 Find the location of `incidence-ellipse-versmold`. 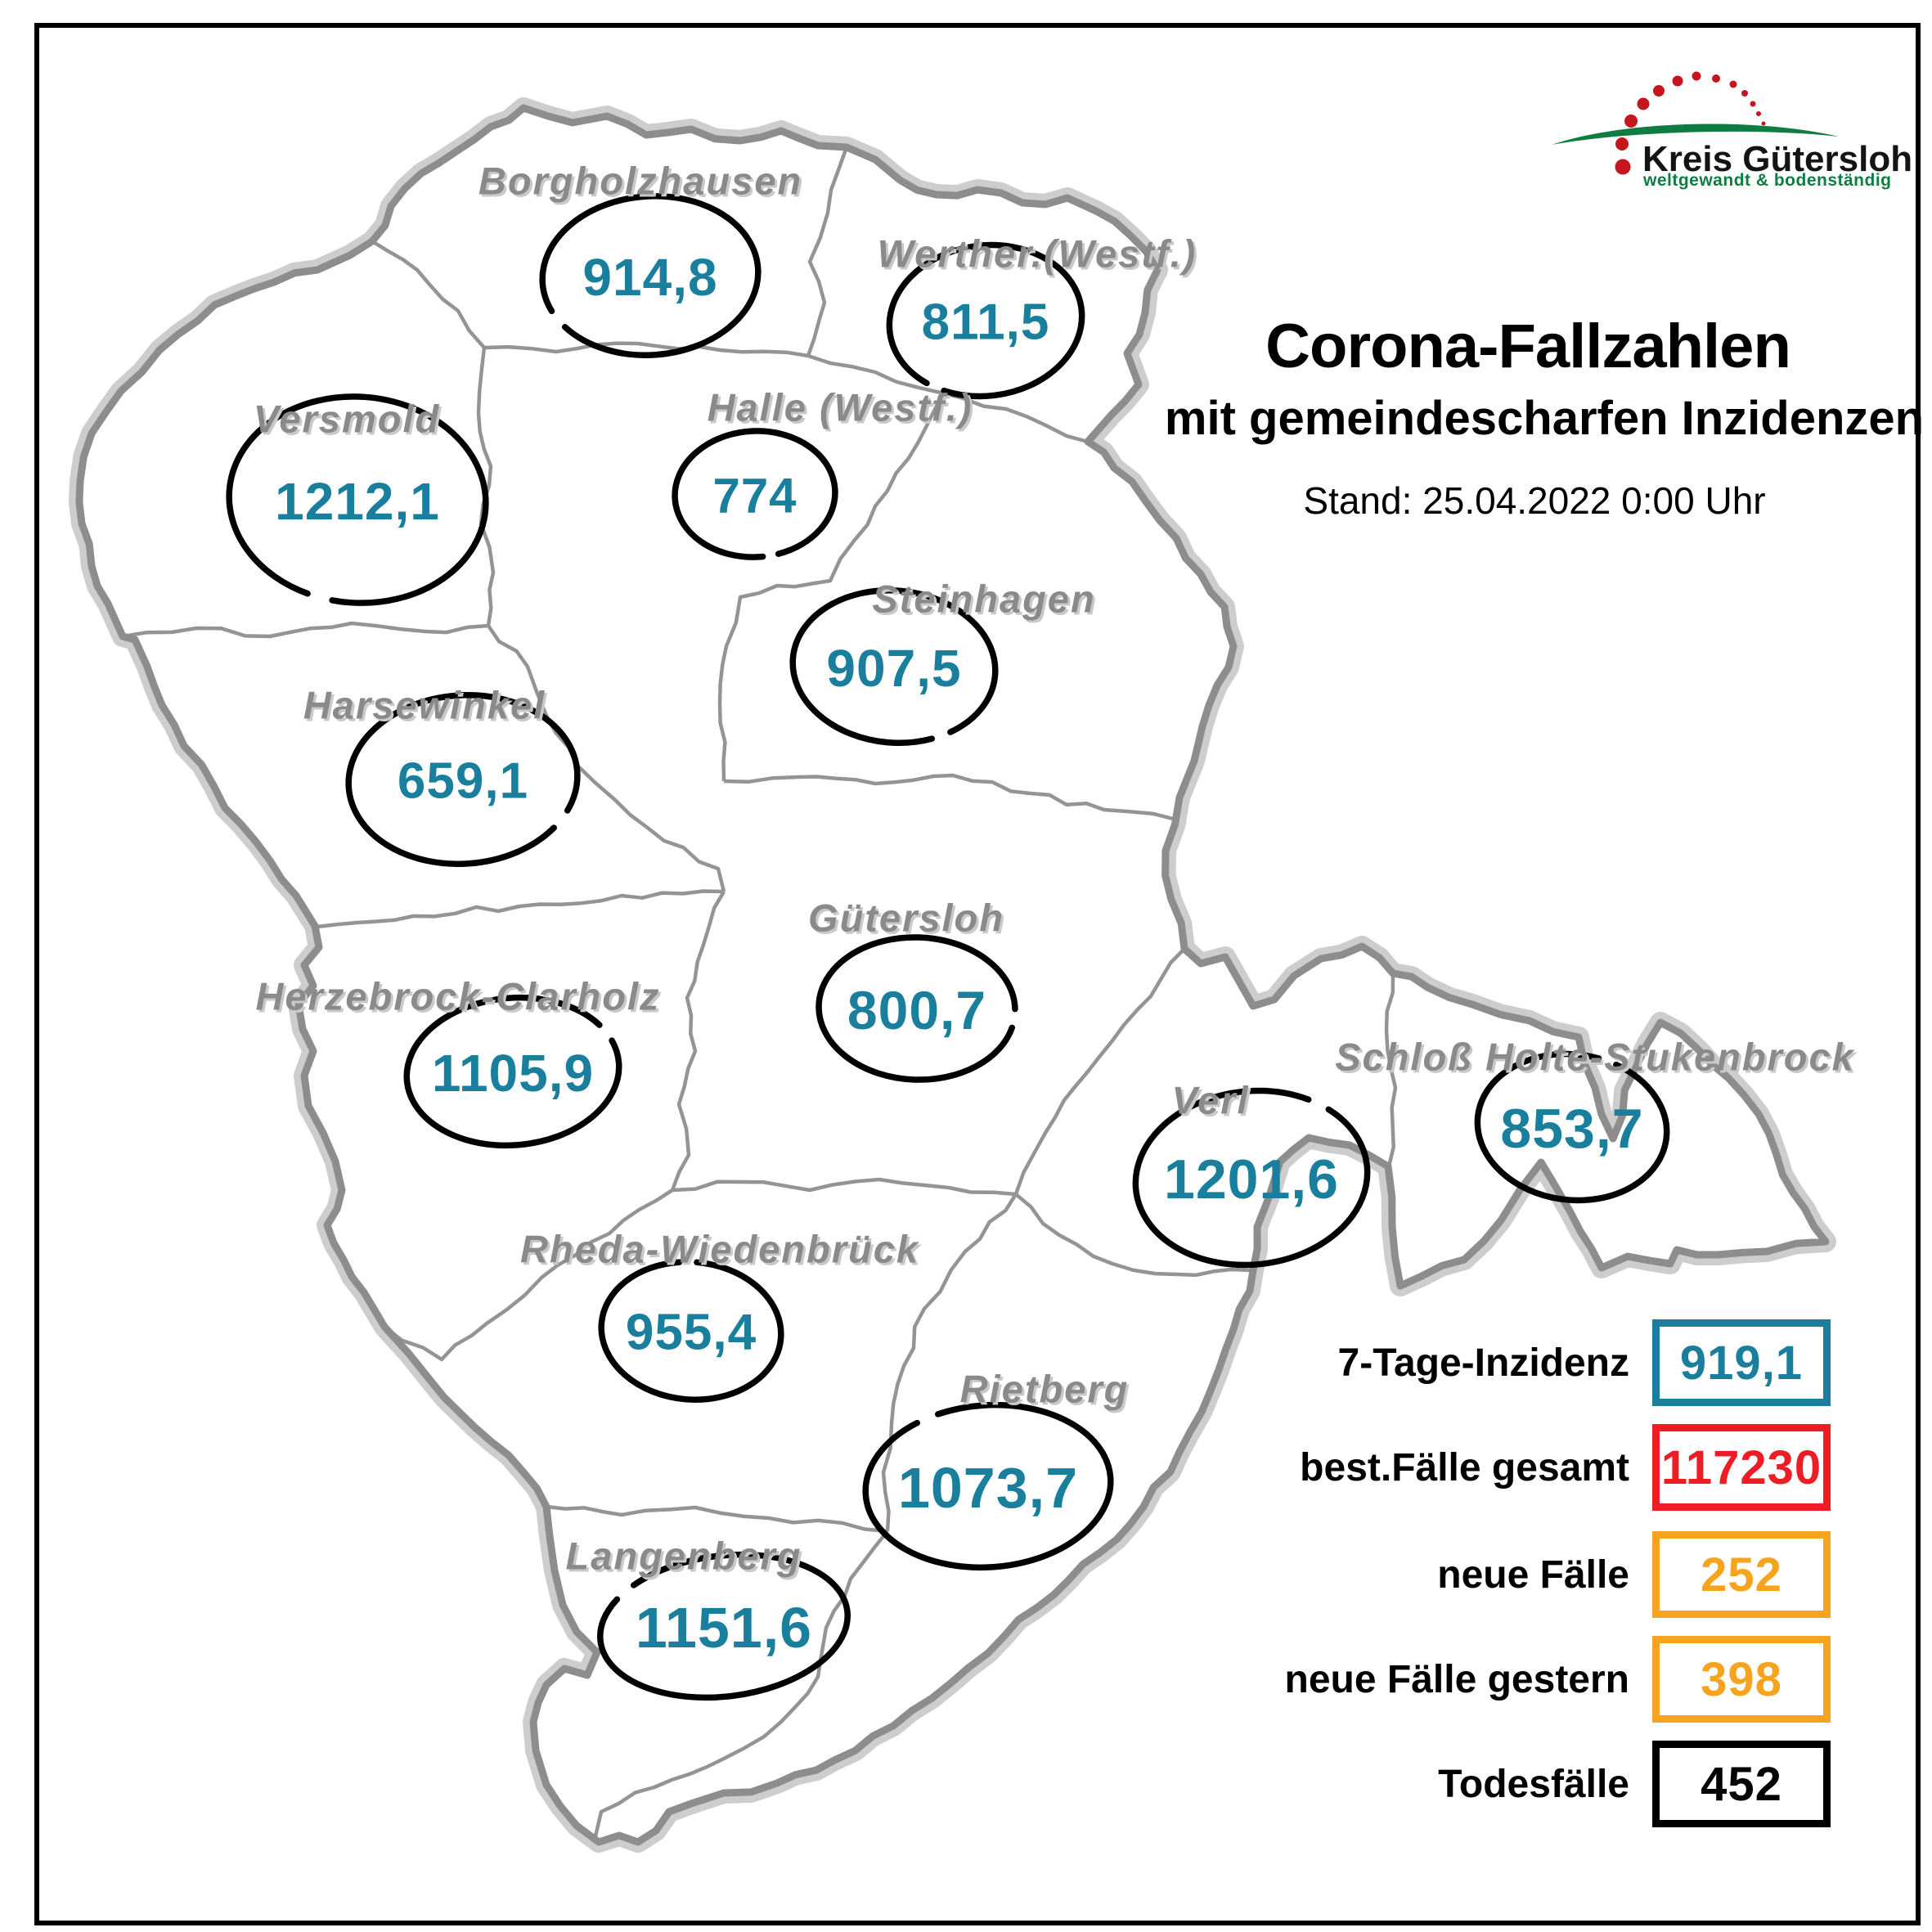

incidence-ellipse-versmold is located at coordinates (358, 500).